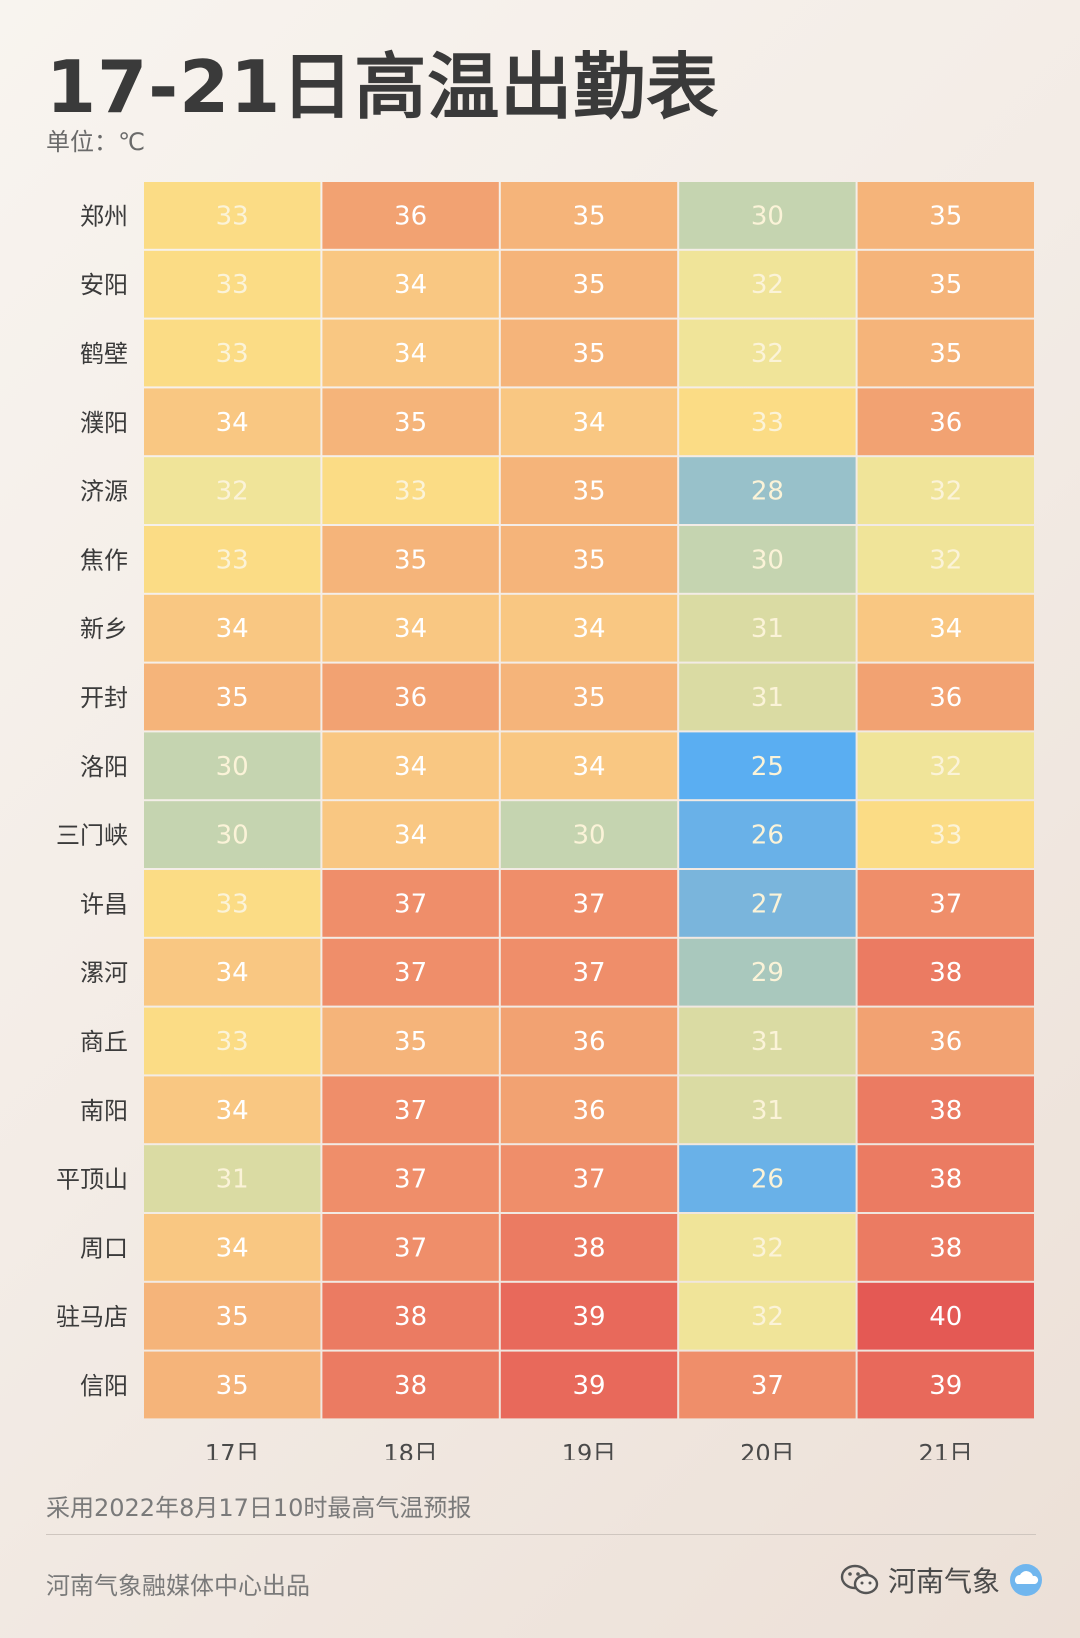 The image size is (1080, 1638). I want to click on row-label: 漯河, so click(104, 973).